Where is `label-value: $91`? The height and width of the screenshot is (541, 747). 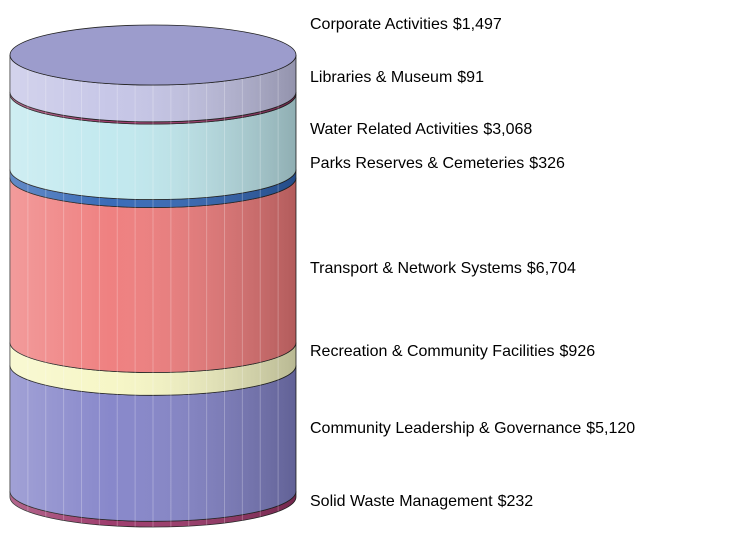
label-value: $91 is located at coordinates (470, 77).